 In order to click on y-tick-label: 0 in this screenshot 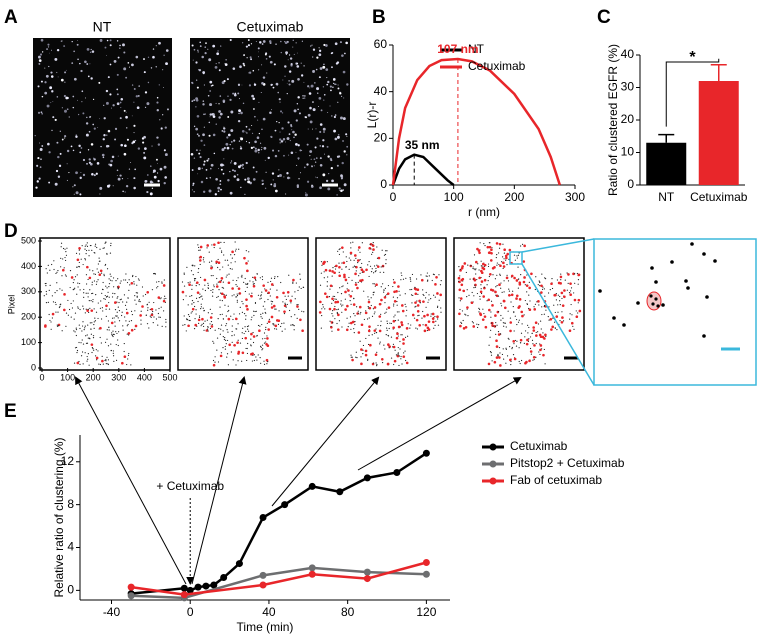, I will do `click(33, 367)`.